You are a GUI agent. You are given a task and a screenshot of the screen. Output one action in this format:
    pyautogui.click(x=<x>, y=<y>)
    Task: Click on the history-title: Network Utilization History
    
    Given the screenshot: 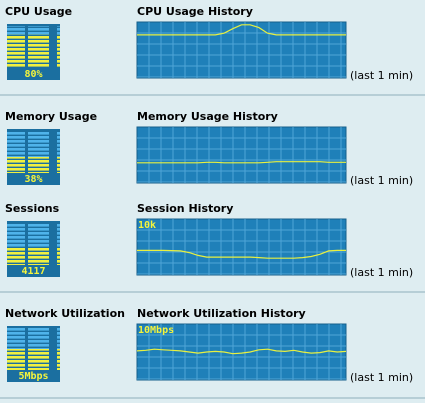 What is the action you would take?
    pyautogui.click(x=221, y=313)
    